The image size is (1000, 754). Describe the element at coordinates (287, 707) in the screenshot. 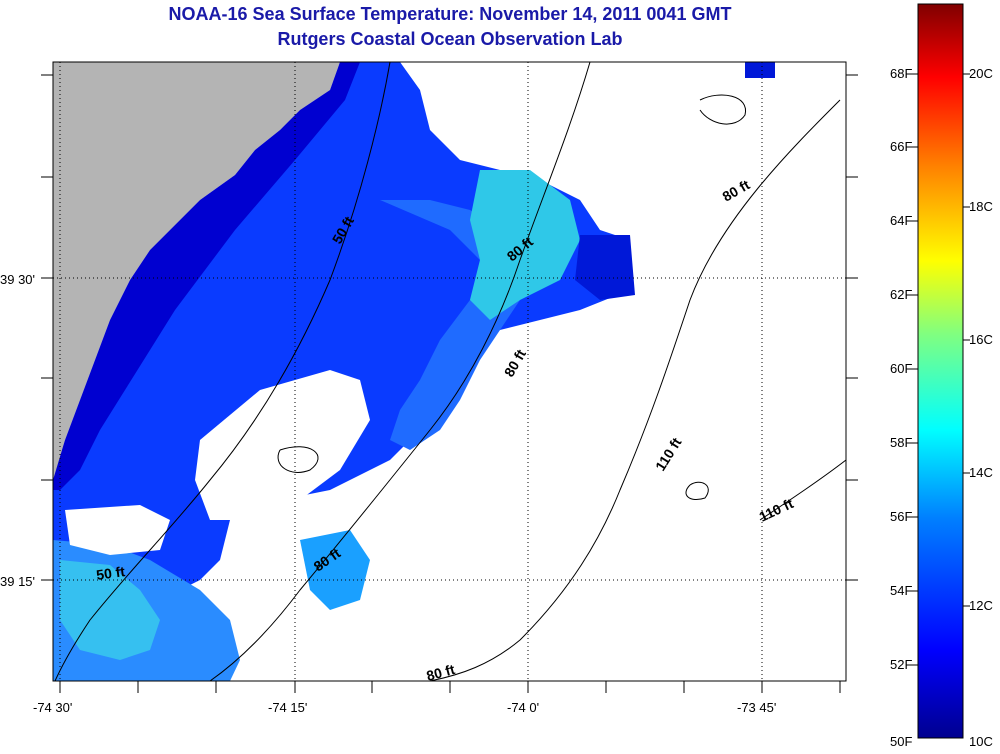

I see `x-tick-74-15: -74 15'` at that location.